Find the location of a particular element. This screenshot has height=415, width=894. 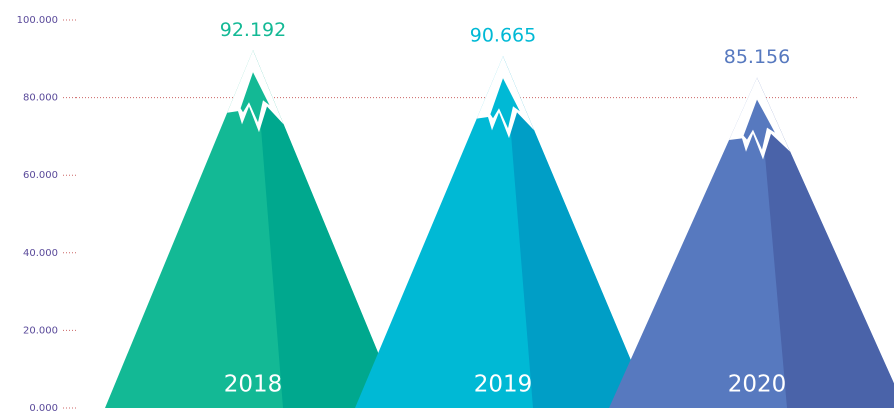

y-tick-label: 0.000 is located at coordinates (43, 408).